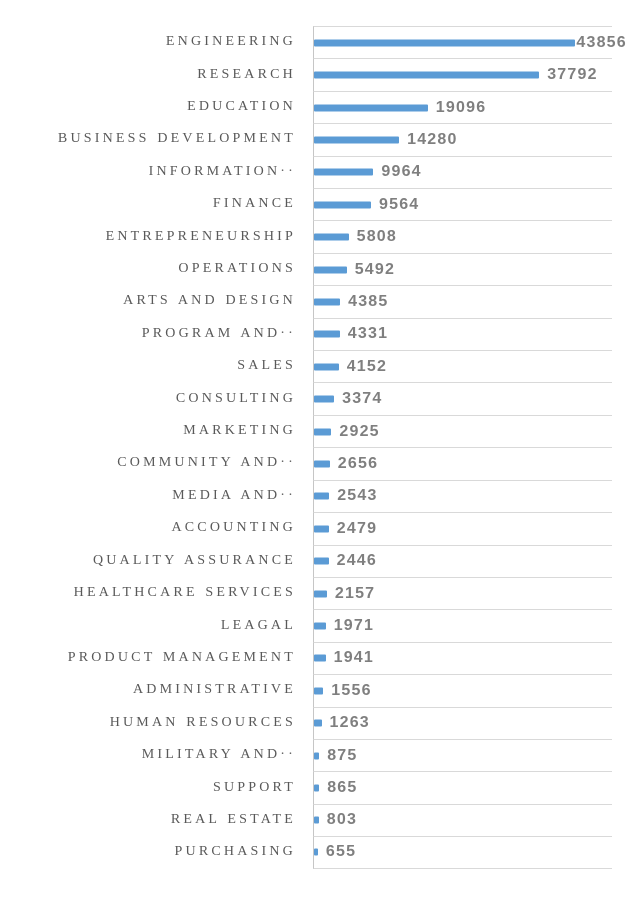 This screenshot has width=640, height=898. I want to click on plot-cell: 5808, so click(462, 236).